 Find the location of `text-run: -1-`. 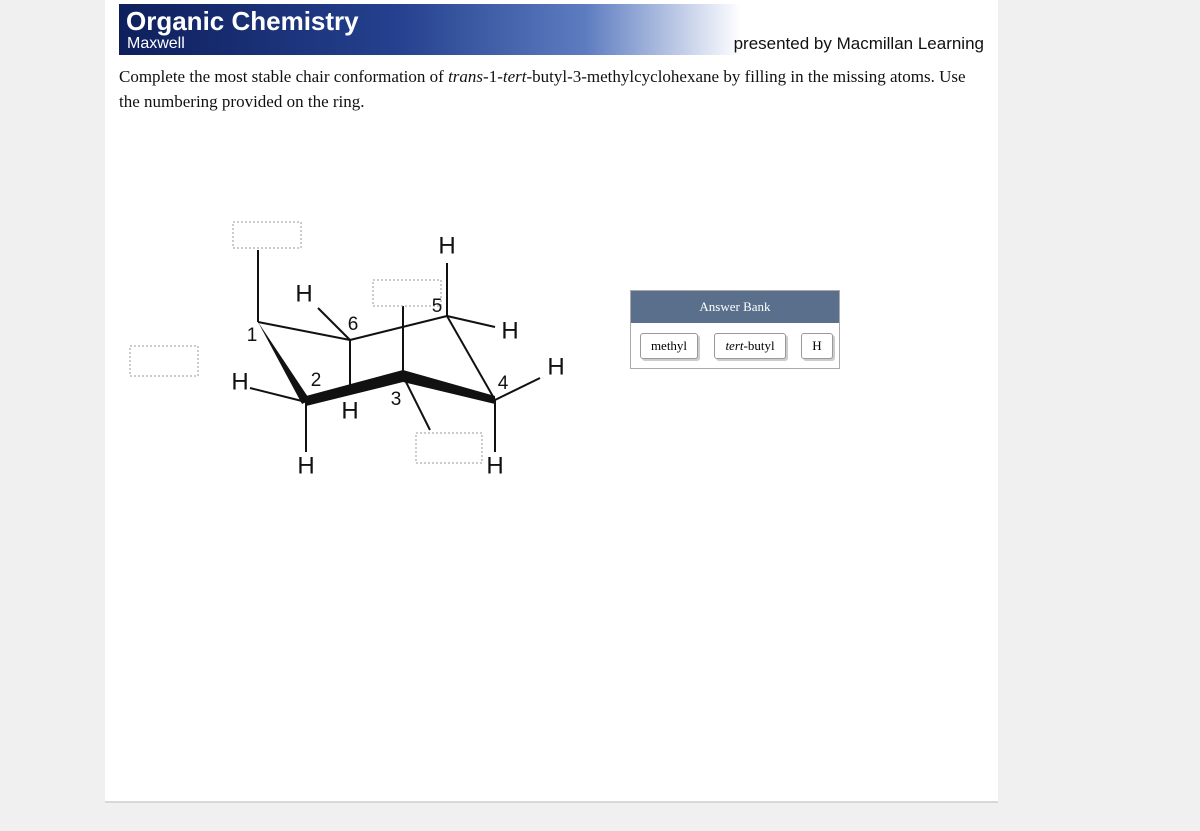

text-run: -1- is located at coordinates (493, 76).